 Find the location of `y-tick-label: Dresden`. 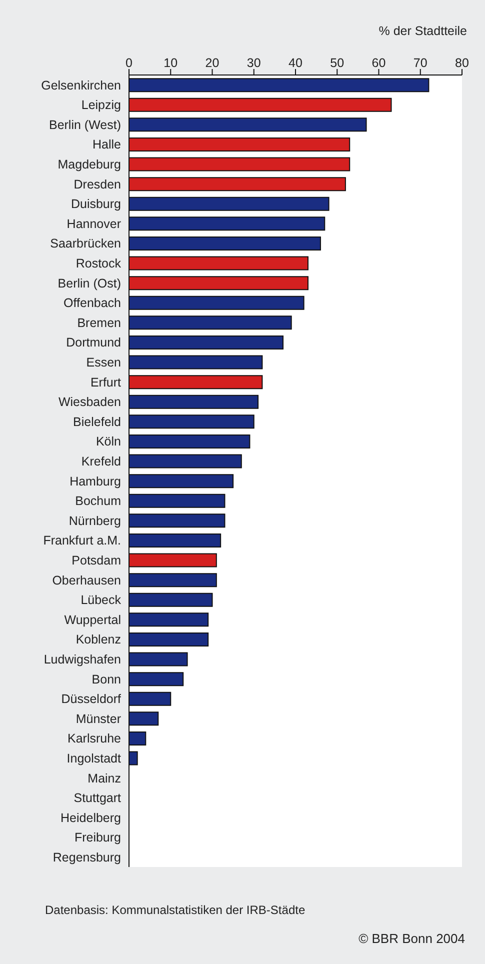

y-tick-label: Dresden is located at coordinates (98, 184).